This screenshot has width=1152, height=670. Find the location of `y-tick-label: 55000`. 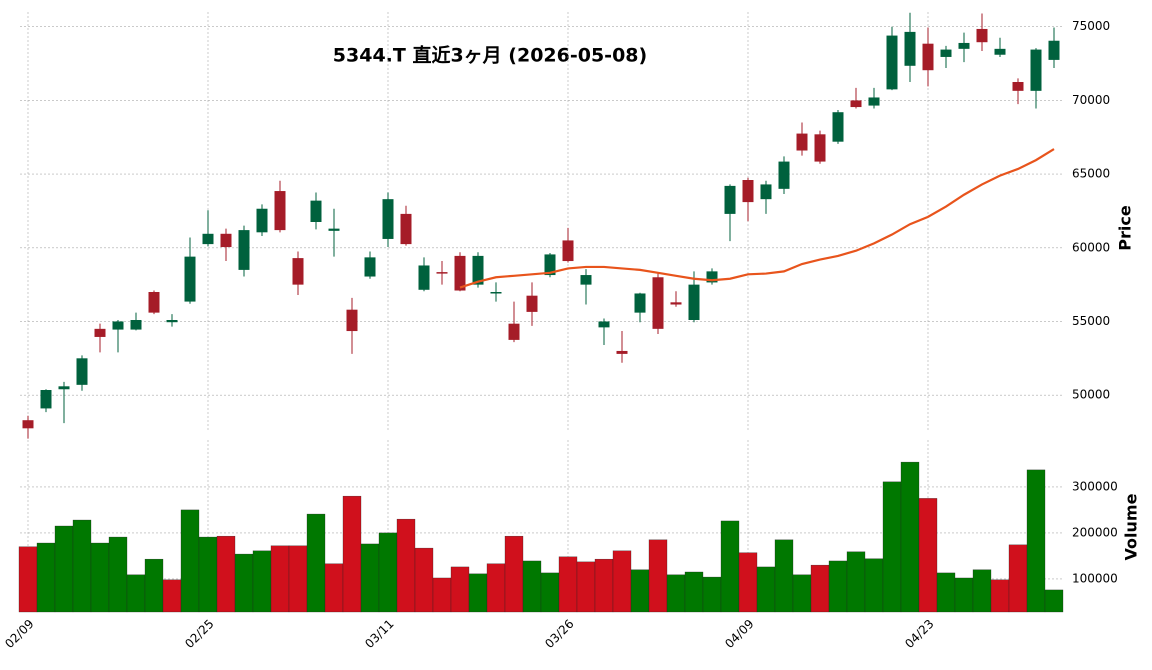

y-tick-label: 55000 is located at coordinates (1091, 321).